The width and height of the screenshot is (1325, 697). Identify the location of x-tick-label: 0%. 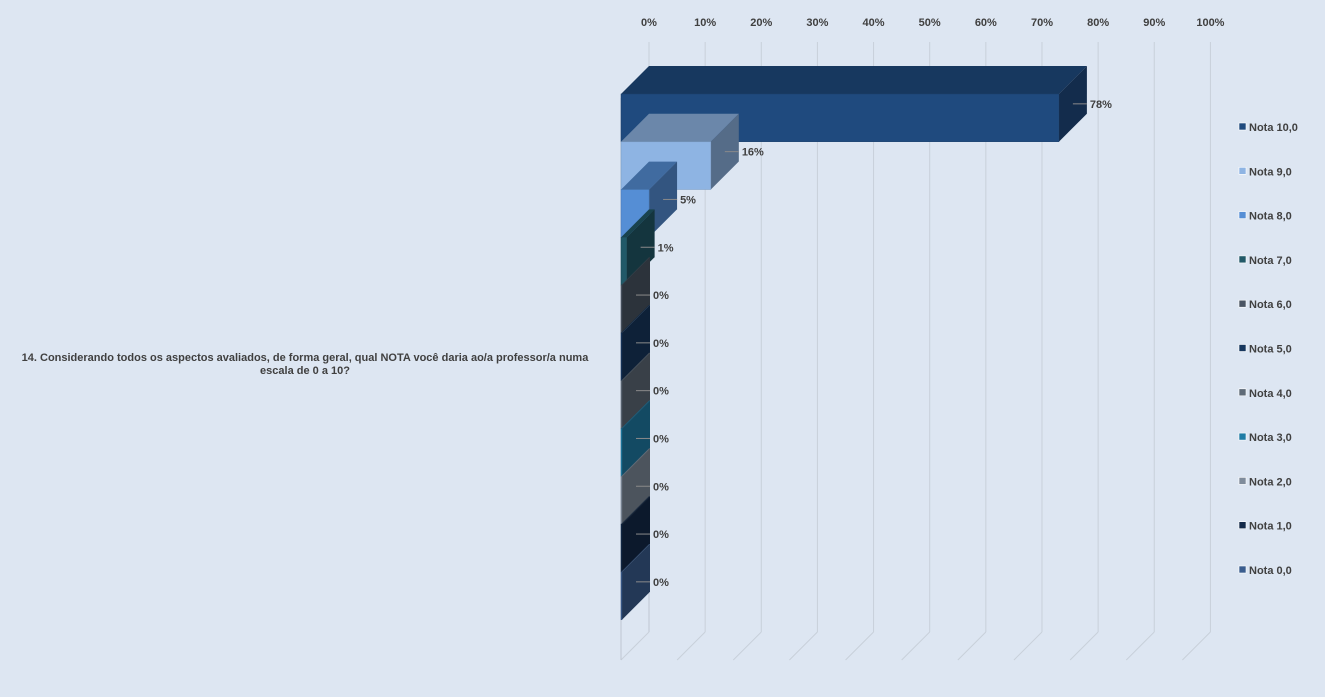
(649, 23).